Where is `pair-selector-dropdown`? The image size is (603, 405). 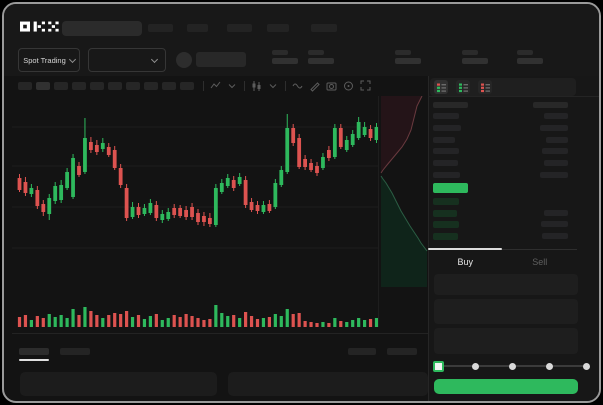 pair-selector-dropdown is located at coordinates (127, 60).